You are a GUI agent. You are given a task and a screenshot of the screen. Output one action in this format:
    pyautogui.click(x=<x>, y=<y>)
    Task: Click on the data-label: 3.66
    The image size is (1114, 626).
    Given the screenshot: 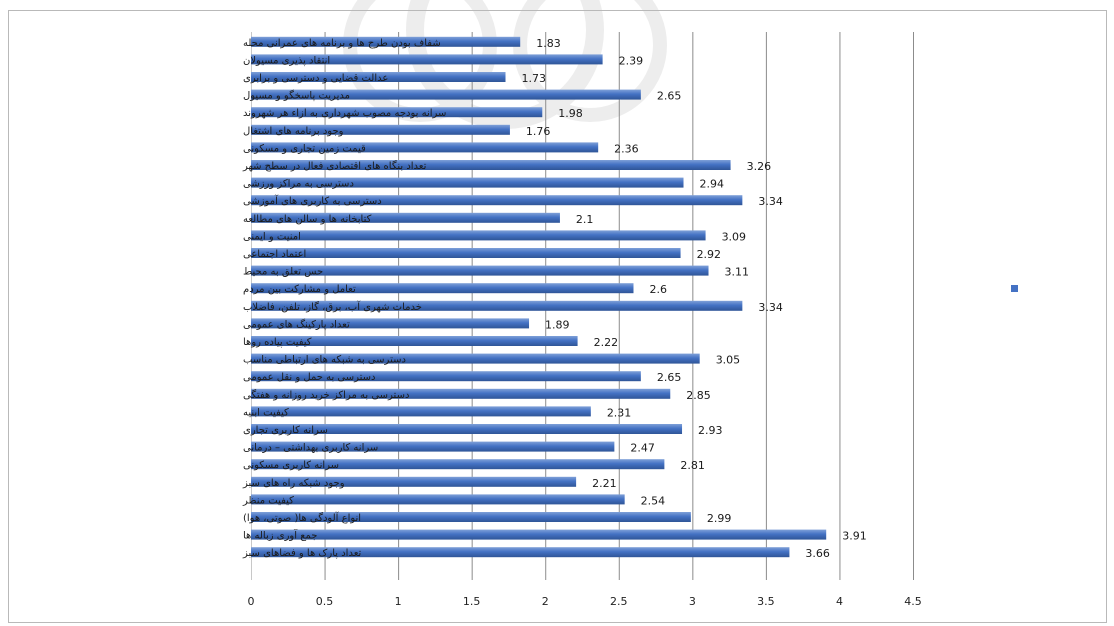 What is the action you would take?
    pyautogui.click(x=817, y=553)
    